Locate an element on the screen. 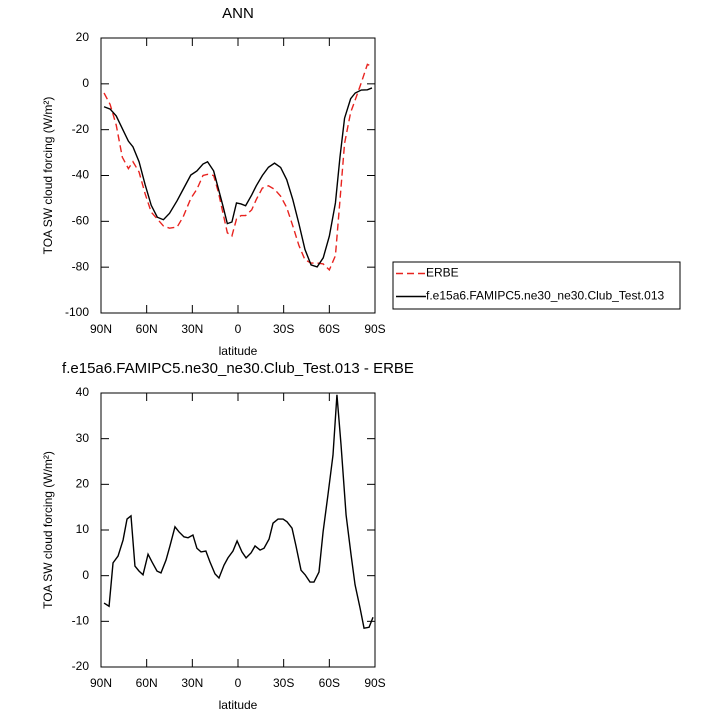  y-tick-label: -100 is located at coordinates (77, 312).